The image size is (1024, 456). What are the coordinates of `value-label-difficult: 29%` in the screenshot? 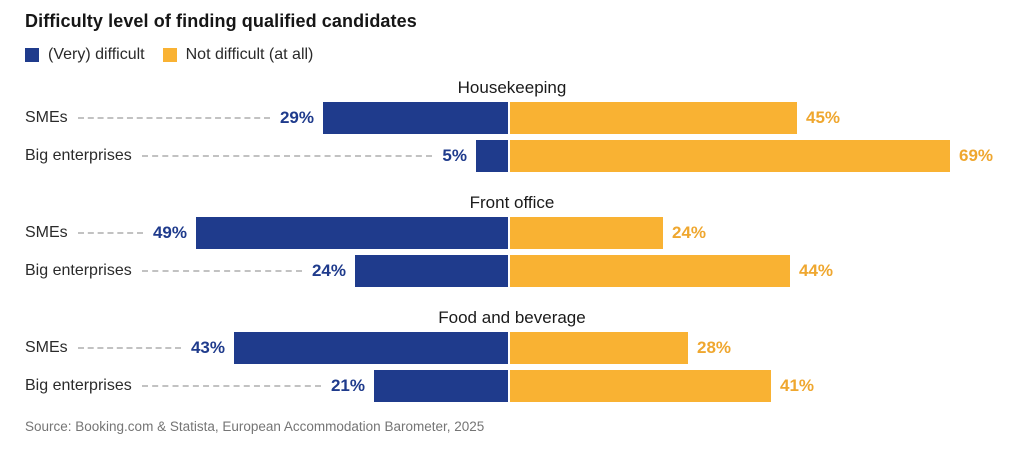 It's located at (296, 117).